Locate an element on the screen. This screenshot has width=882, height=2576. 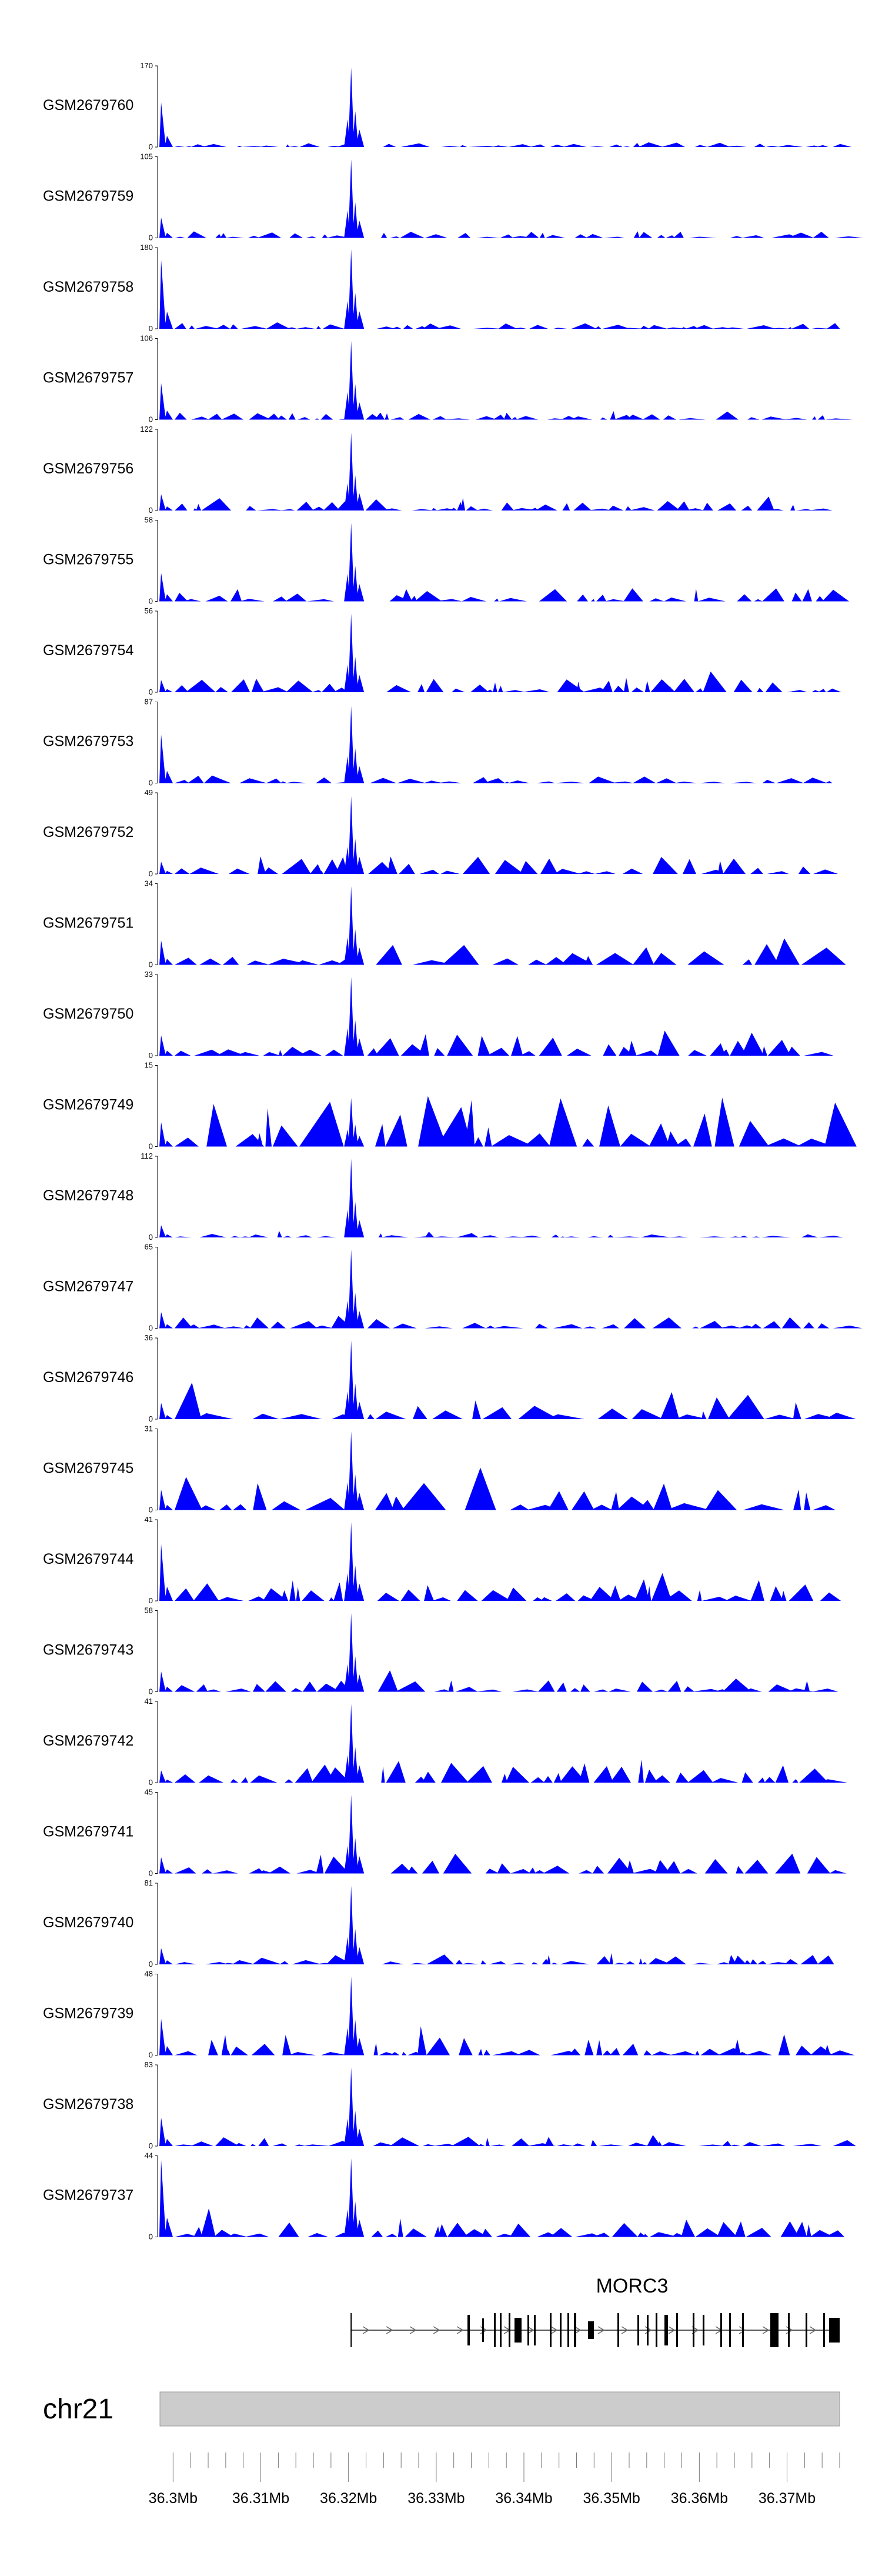
track-label: GSM2679739 is located at coordinates (88, 2014).